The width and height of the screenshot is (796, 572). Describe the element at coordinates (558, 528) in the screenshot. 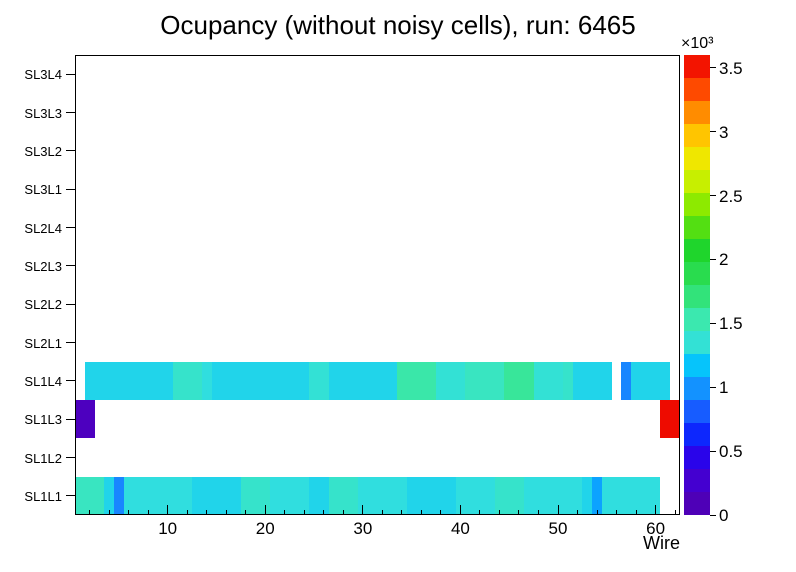

I see `x-axis-tick-label: 50` at that location.